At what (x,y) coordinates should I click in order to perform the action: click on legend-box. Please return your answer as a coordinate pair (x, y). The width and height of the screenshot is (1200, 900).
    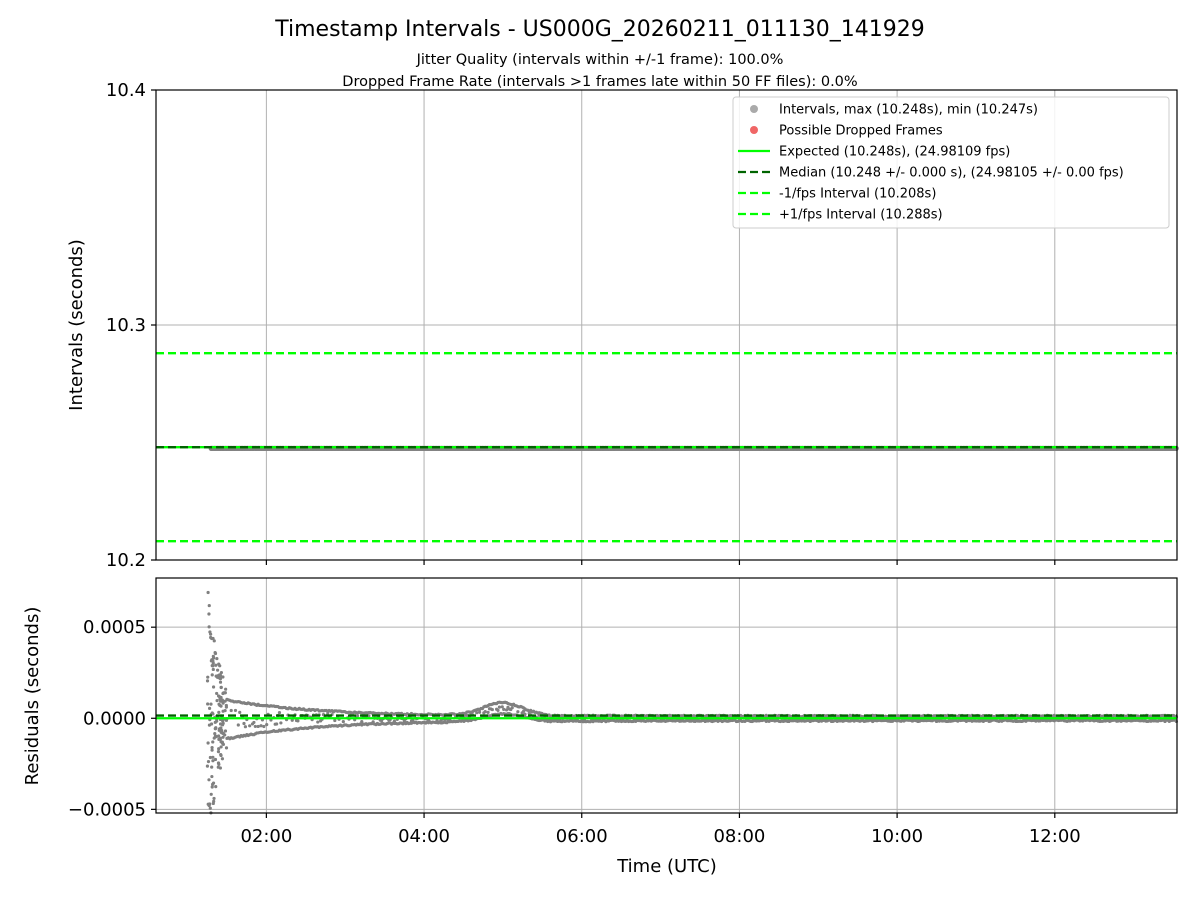
    Looking at the image, I should click on (951, 162).